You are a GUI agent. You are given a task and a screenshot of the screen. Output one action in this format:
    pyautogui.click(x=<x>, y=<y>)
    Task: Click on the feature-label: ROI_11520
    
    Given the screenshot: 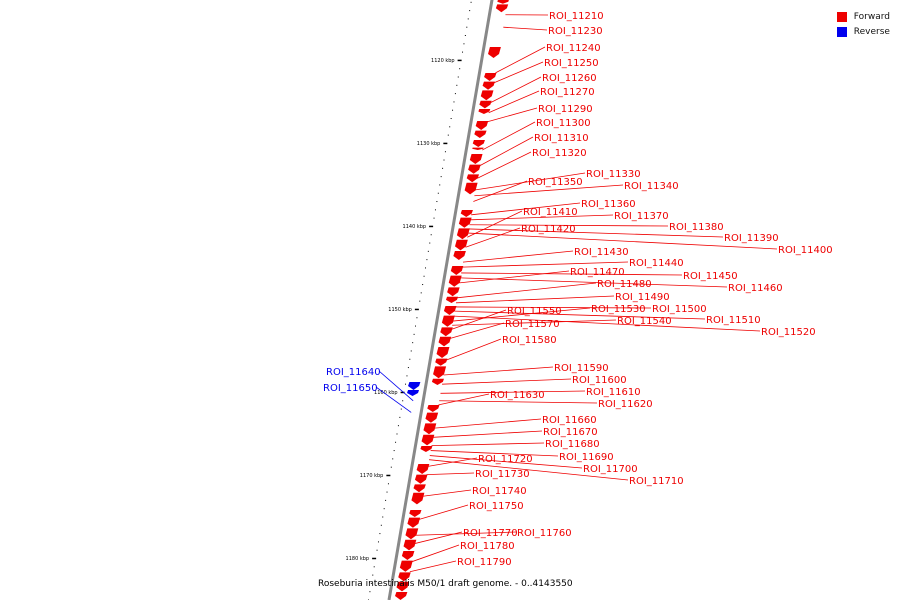 What is the action you would take?
    pyautogui.click(x=788, y=332)
    